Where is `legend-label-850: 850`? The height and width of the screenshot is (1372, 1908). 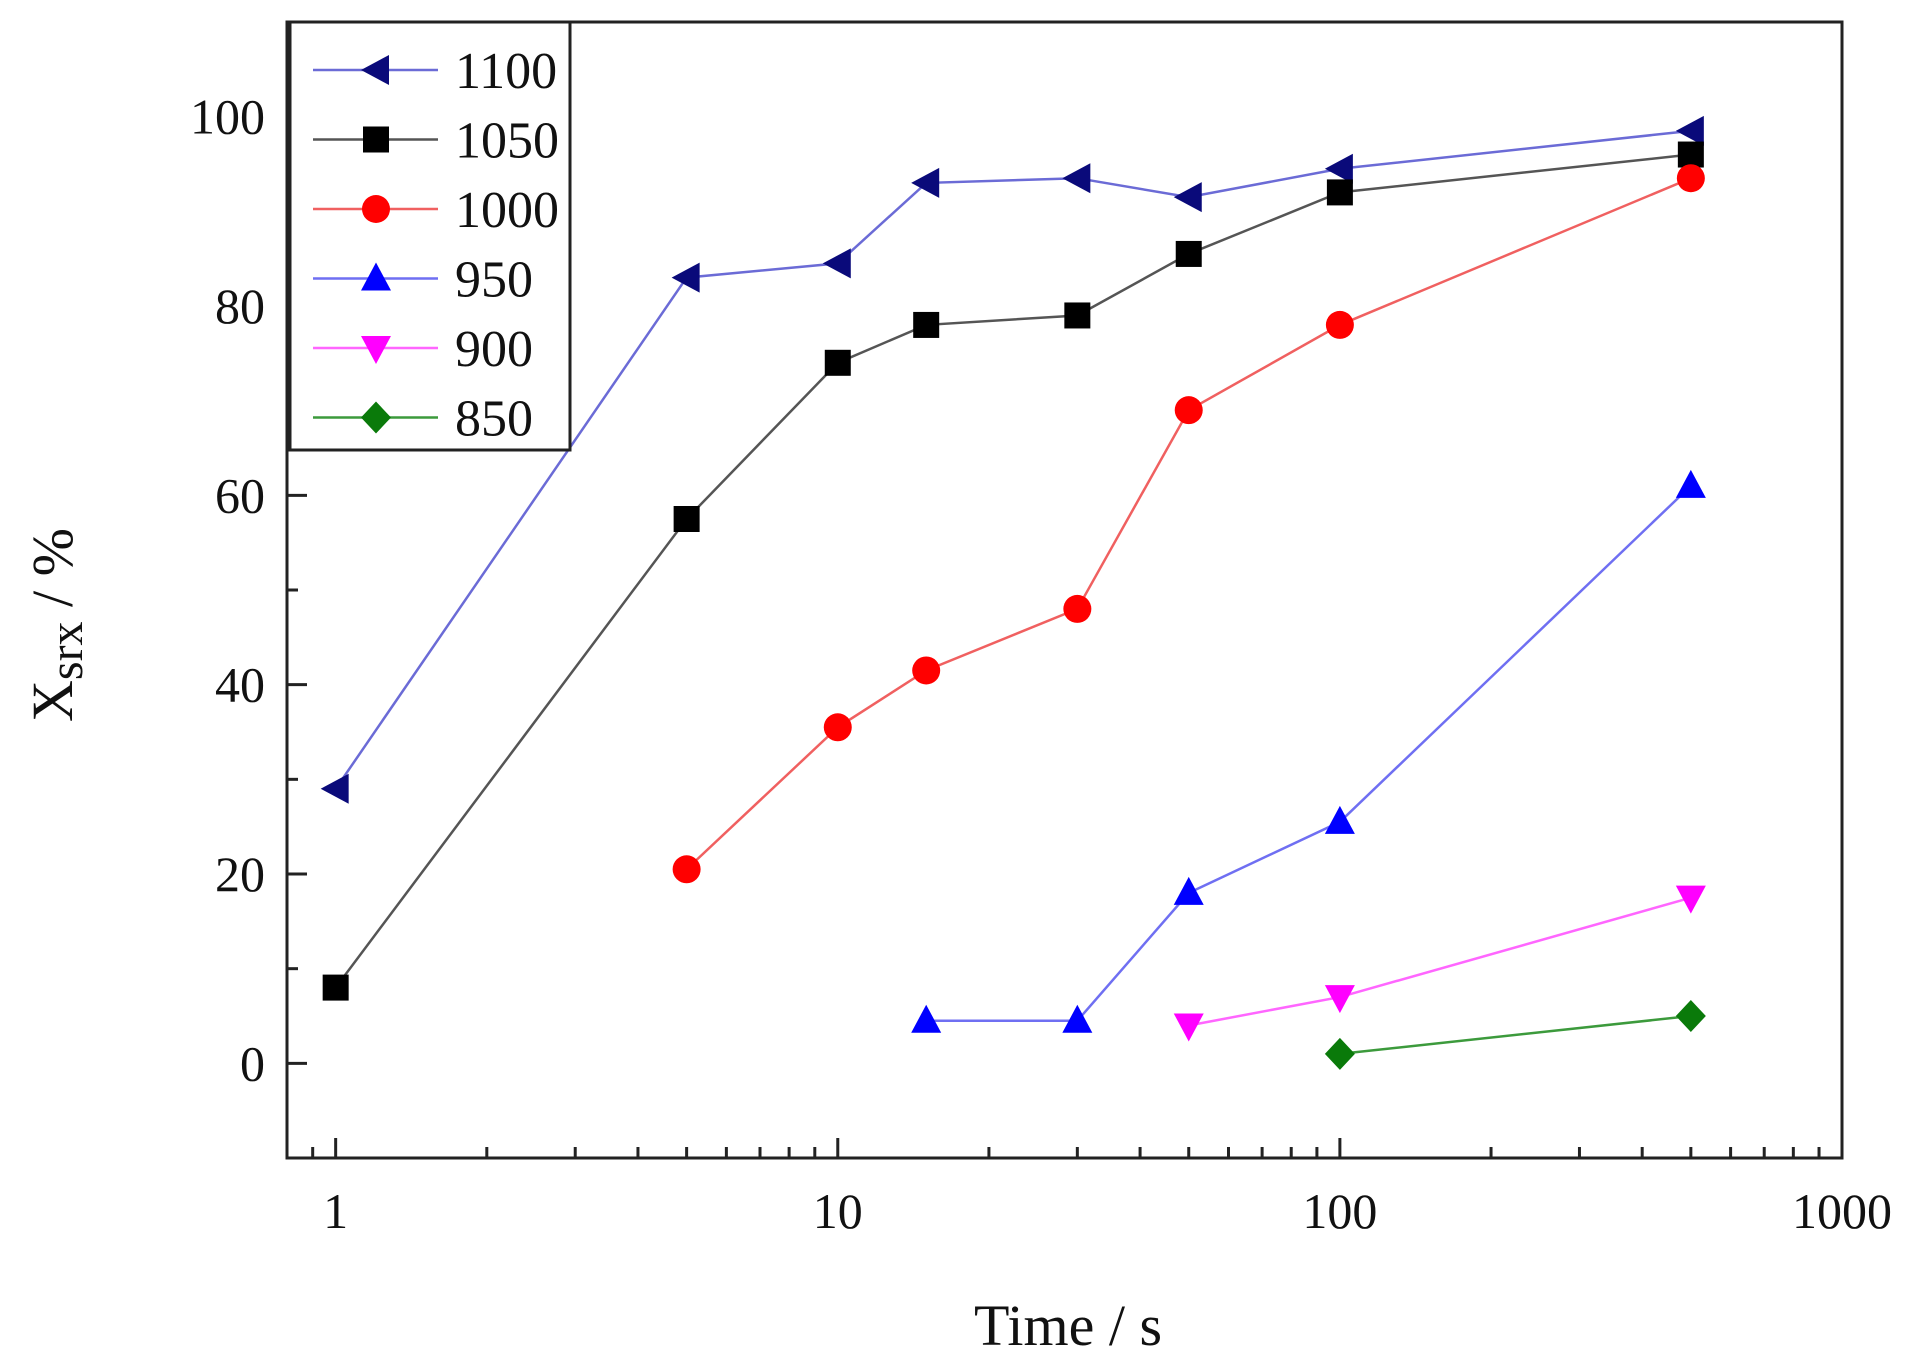 legend-label-850: 850 is located at coordinates (494, 419).